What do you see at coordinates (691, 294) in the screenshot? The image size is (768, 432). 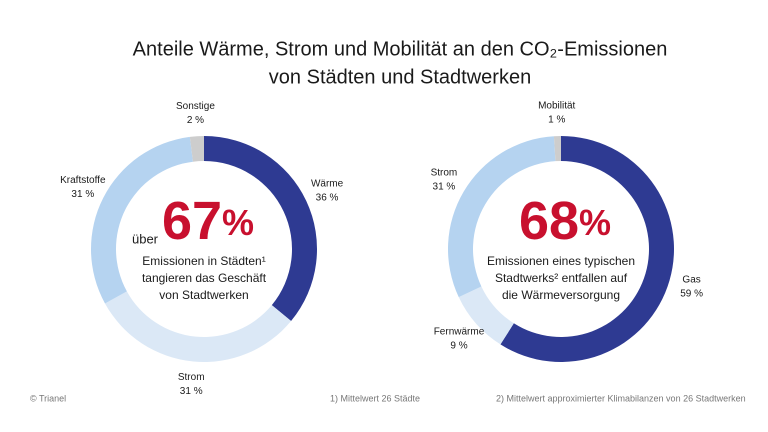 I see `segment-value: 59 %` at bounding box center [691, 294].